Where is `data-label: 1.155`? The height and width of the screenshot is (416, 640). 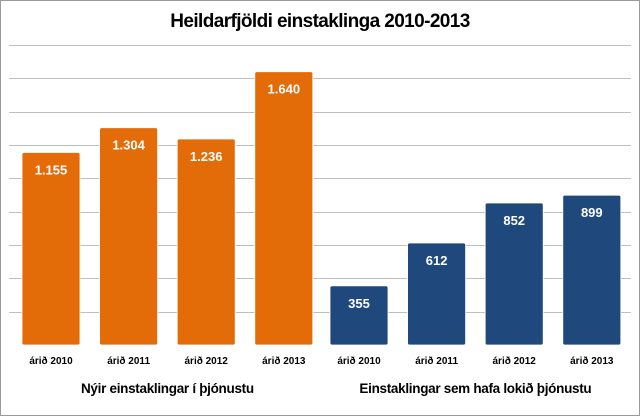 data-label: 1.155 is located at coordinates (51, 170).